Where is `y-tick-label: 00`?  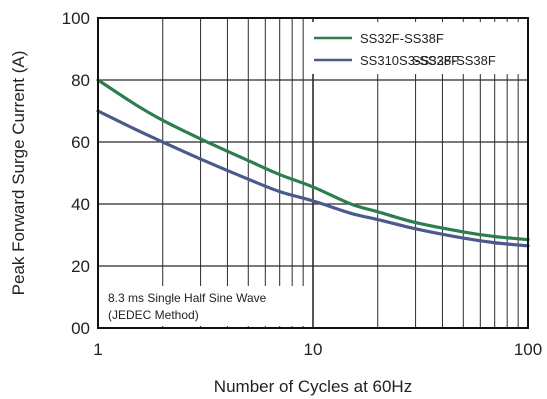
y-tick-label: 00 is located at coordinates (80, 328).